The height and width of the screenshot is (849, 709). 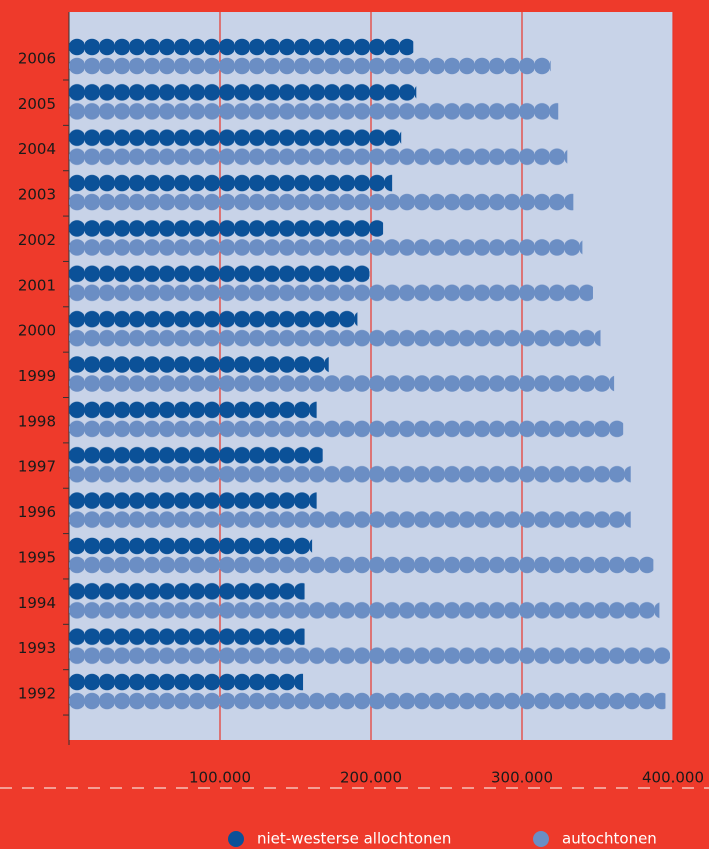 I want to click on legend-label: niet-westerse allochtonen, so click(x=354, y=839).